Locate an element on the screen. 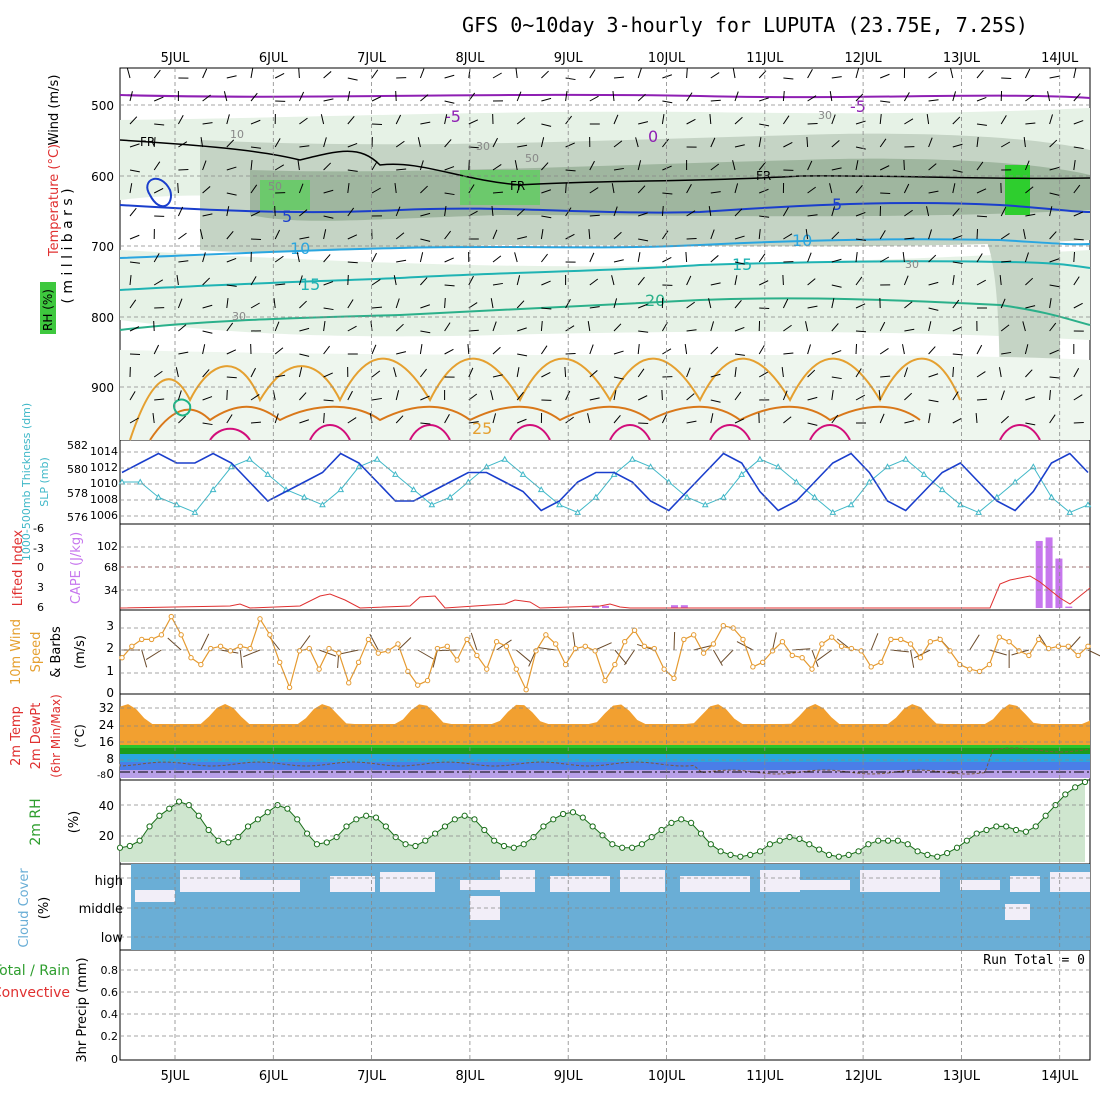  upper-y-ticks: 500 600 700 800 900 is located at coordinates (102, 247).